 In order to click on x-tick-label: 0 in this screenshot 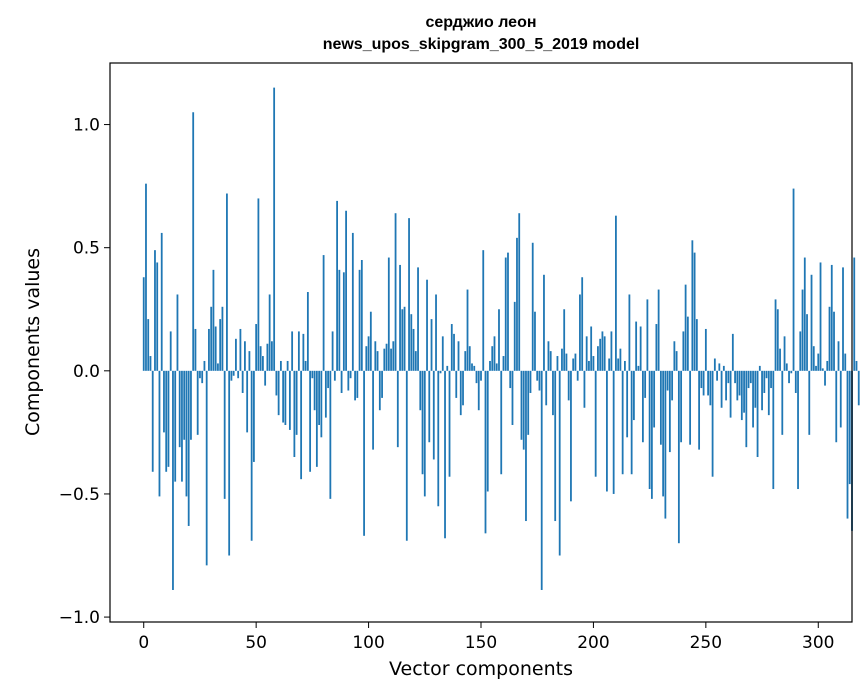, I will do `click(143, 643)`.